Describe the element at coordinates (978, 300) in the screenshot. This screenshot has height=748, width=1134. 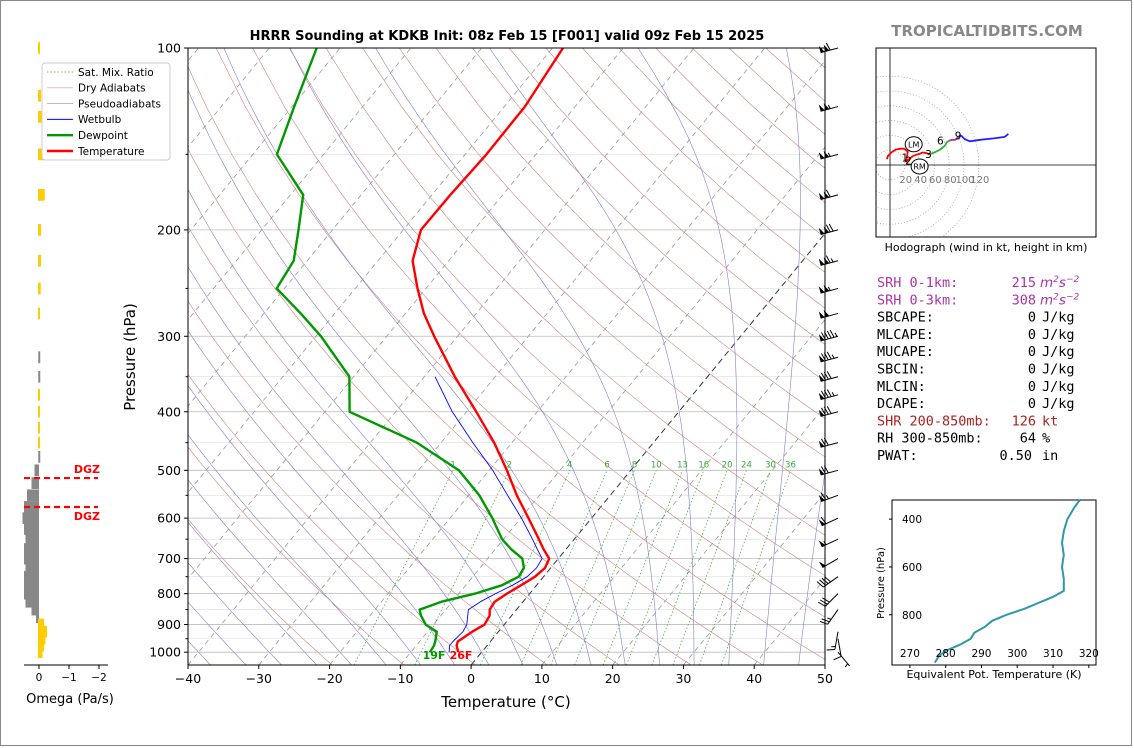
I see `index-row: SRH 0-3km: 308 m2s−2` at that location.